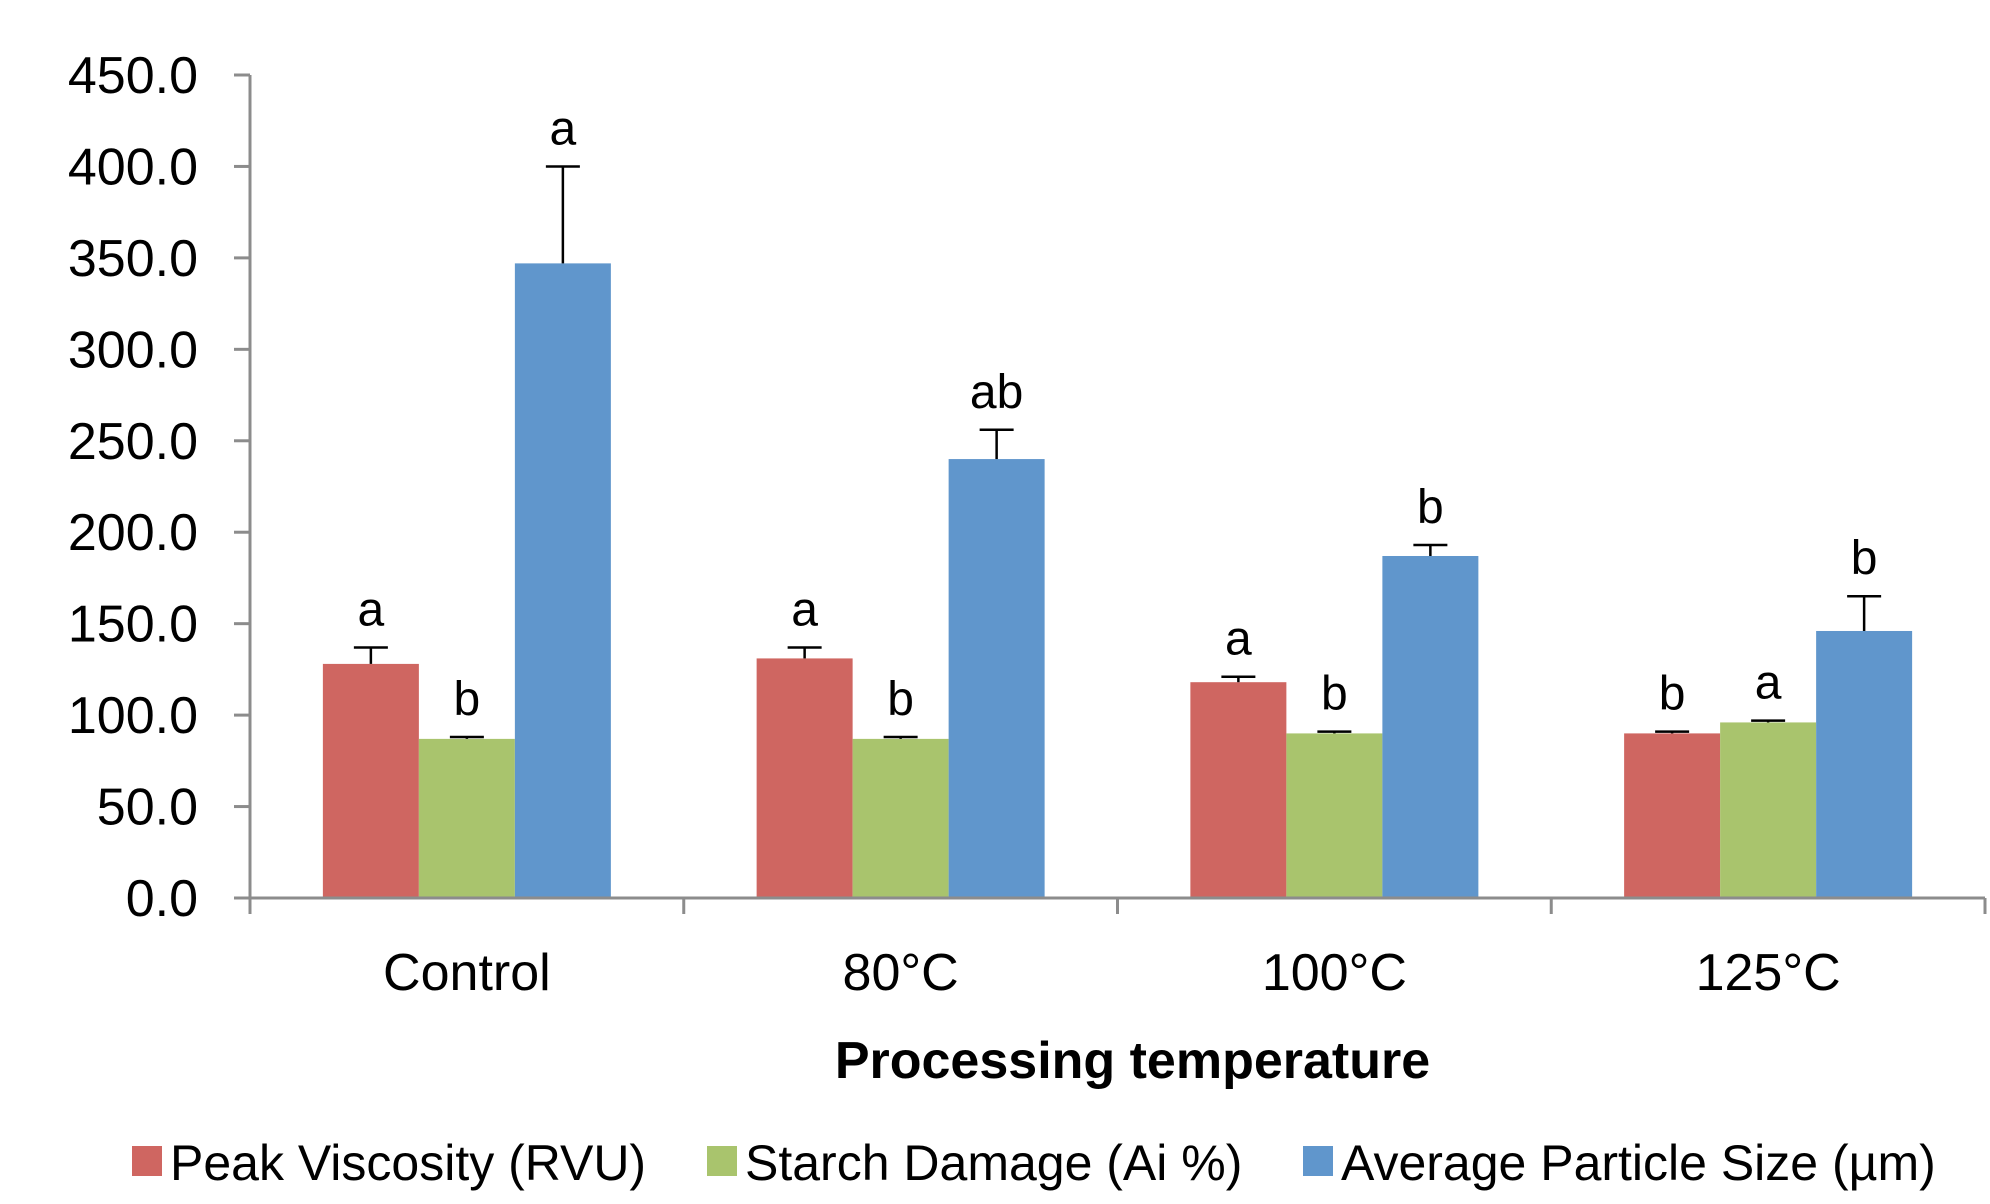 Image resolution: width=1990 pixels, height=1204 pixels. What do you see at coordinates (133, 350) in the screenshot?
I see `y-tick-label: 300.0` at bounding box center [133, 350].